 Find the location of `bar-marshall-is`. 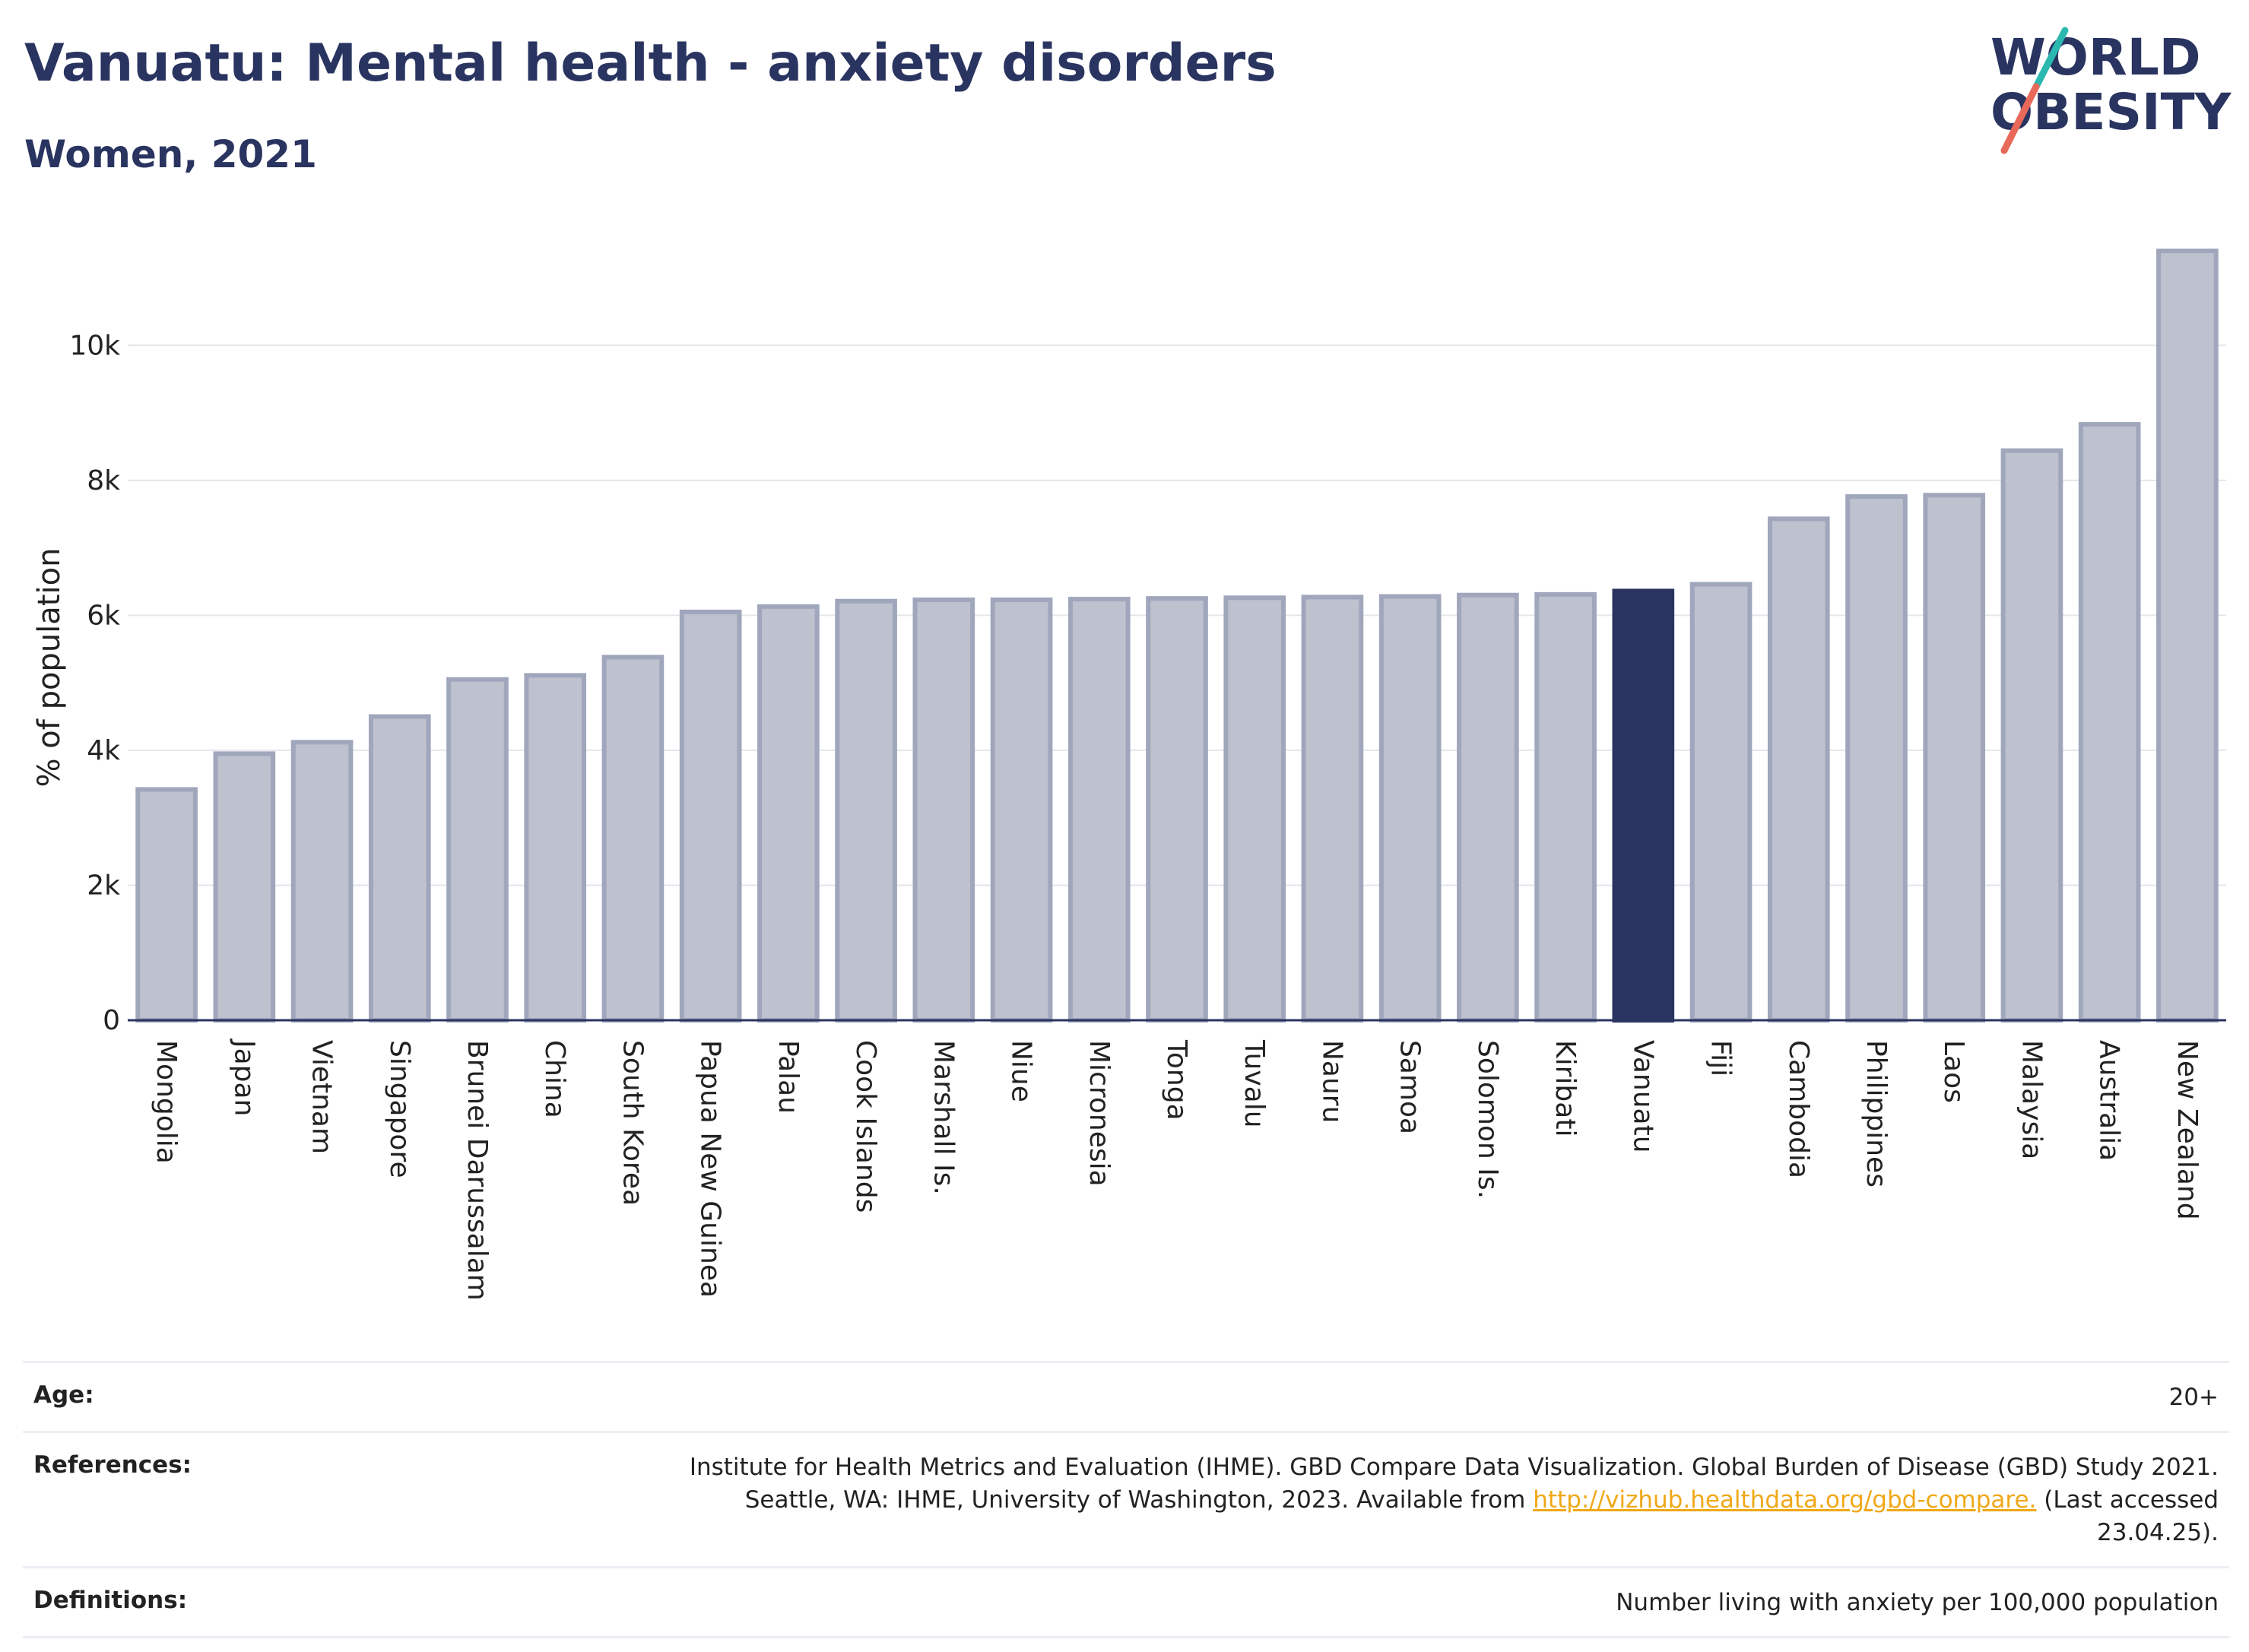

bar-marshall-is is located at coordinates (943, 810).